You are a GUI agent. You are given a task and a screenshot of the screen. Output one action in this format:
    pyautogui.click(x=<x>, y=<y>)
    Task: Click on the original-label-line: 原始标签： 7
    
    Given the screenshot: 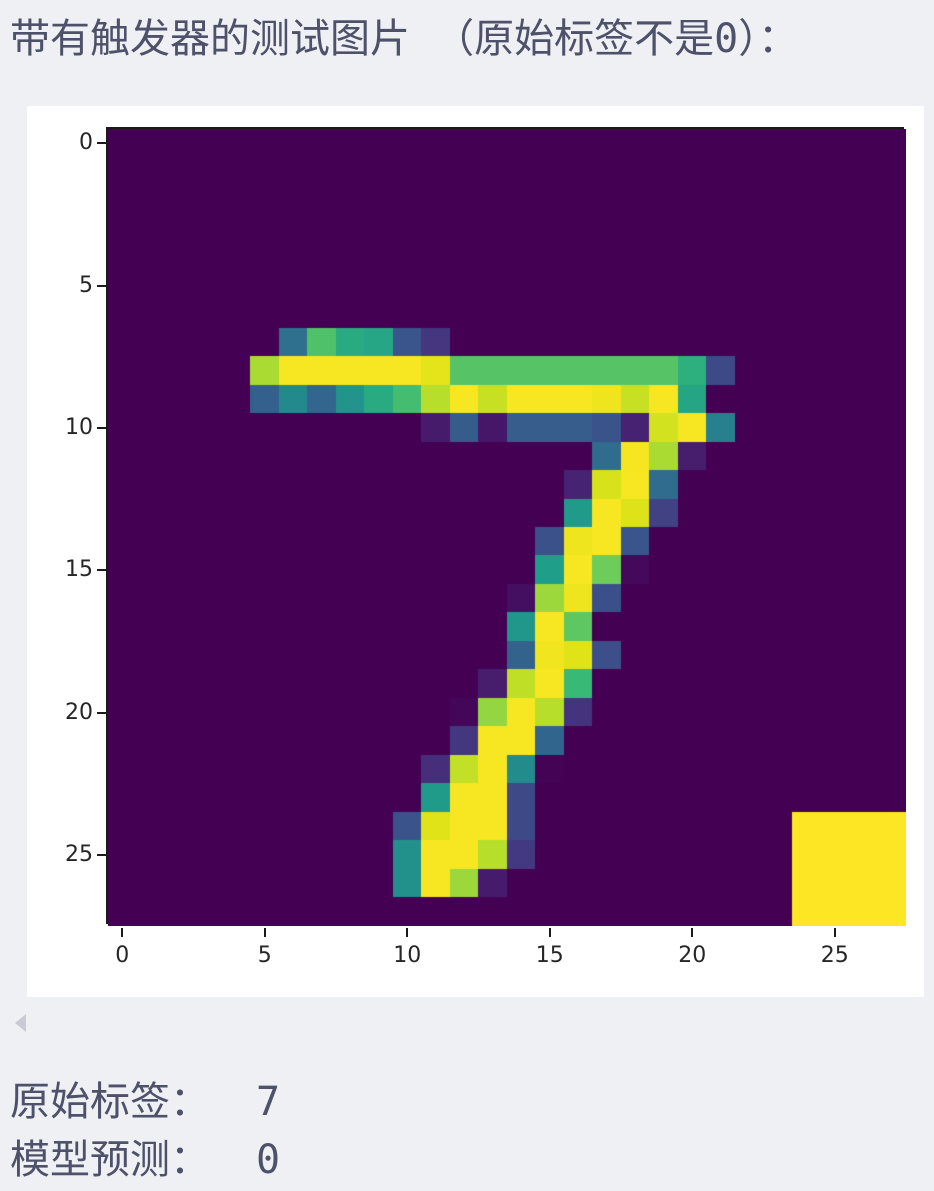 What is the action you would take?
    pyautogui.click(x=145, y=1105)
    